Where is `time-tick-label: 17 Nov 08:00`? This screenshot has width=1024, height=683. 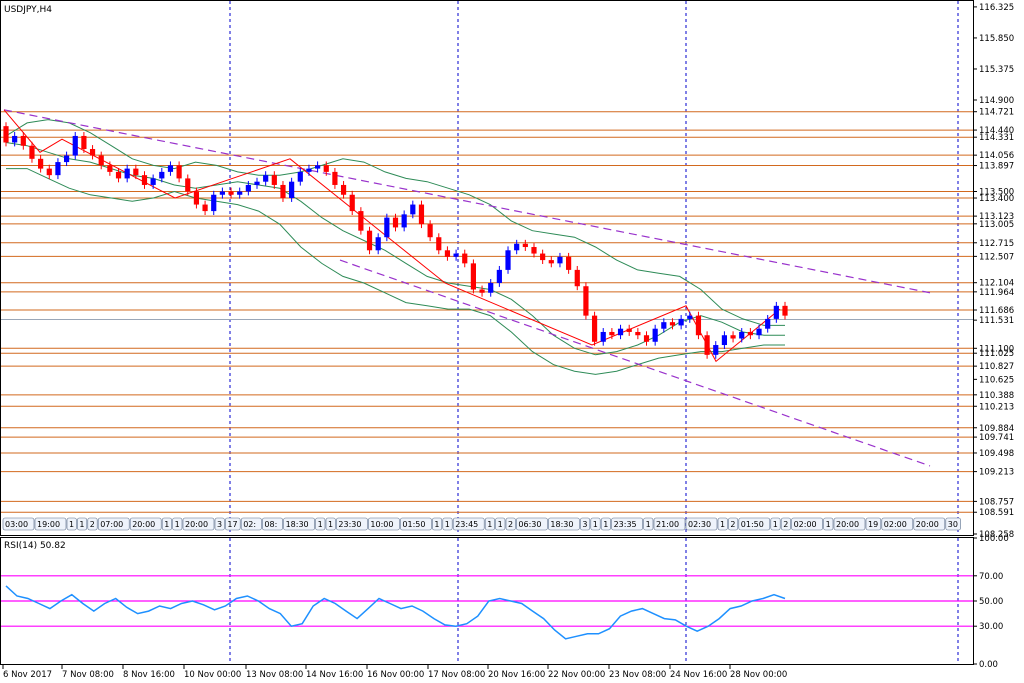 time-tick-label: 17 Nov 08:00 is located at coordinates (456, 675).